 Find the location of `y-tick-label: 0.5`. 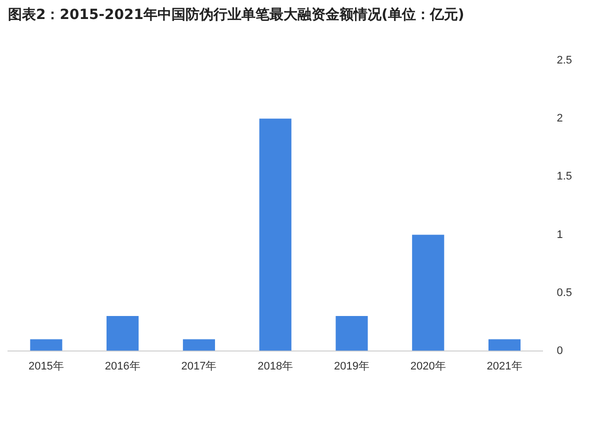

y-tick-label: 0.5 is located at coordinates (564, 292).